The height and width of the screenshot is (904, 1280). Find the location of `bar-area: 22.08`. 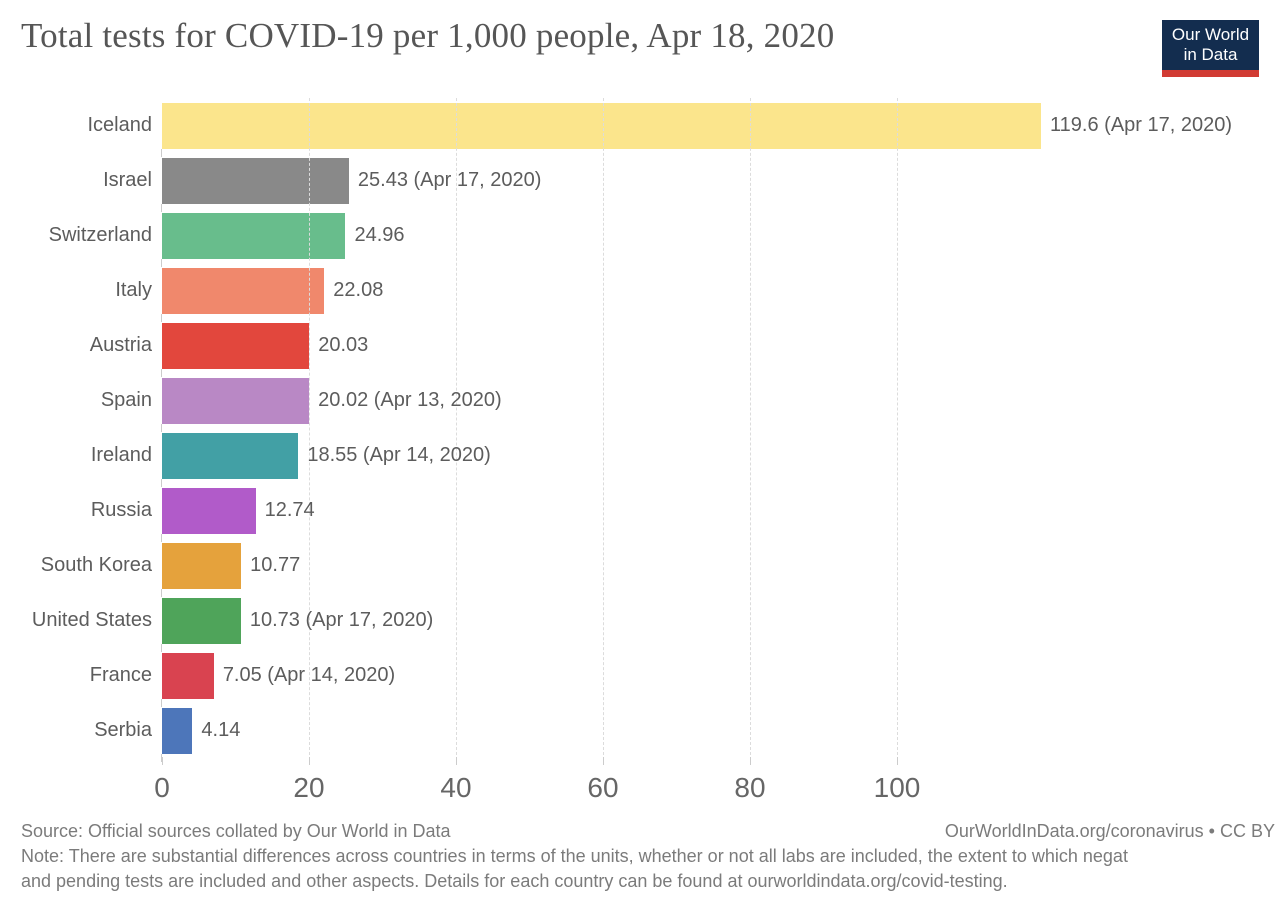

bar-area: 22.08 is located at coordinates (721, 290).